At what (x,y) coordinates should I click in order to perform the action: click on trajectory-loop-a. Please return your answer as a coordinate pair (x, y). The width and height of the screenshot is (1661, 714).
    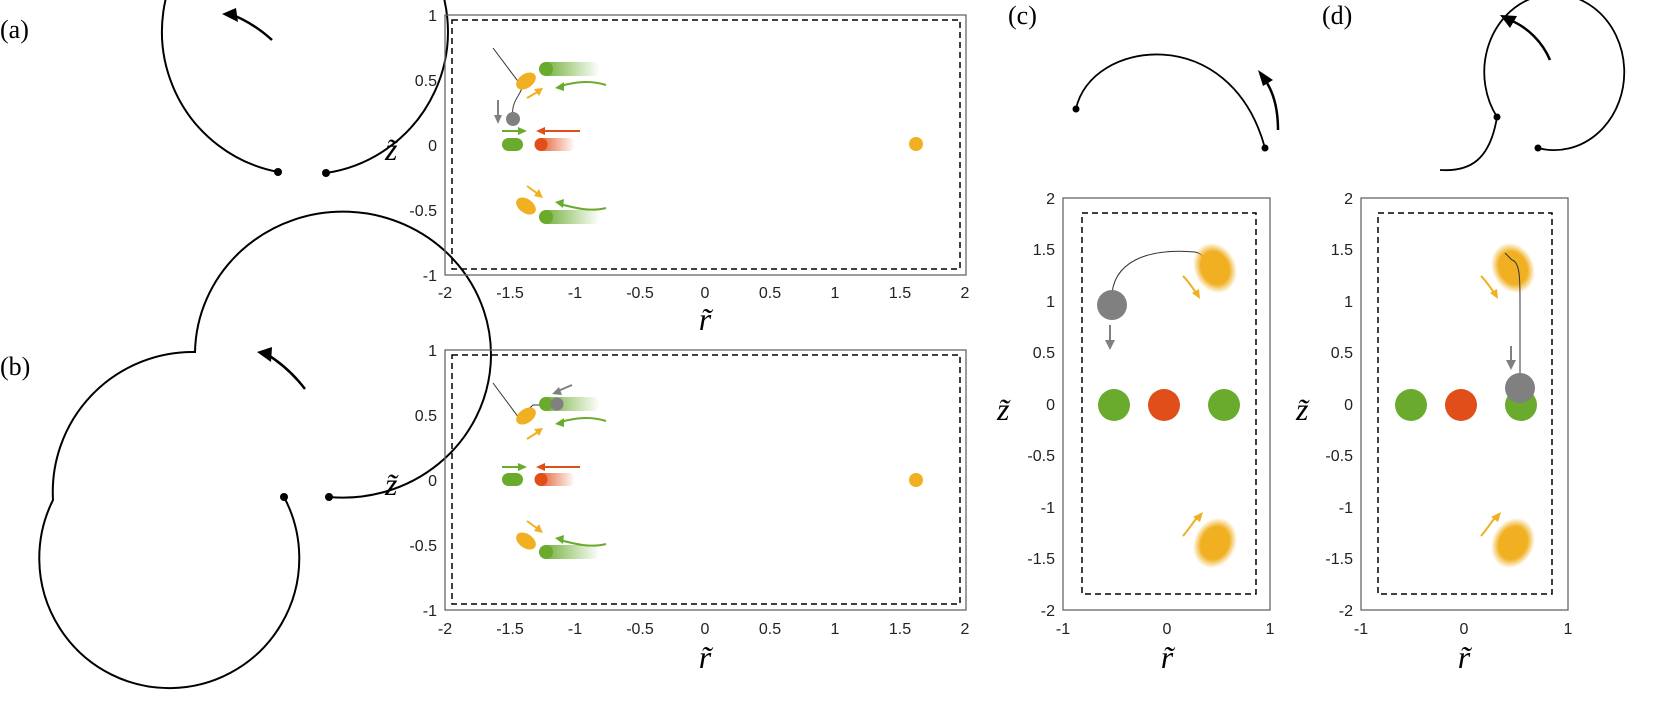
    Looking at the image, I should click on (304, 88).